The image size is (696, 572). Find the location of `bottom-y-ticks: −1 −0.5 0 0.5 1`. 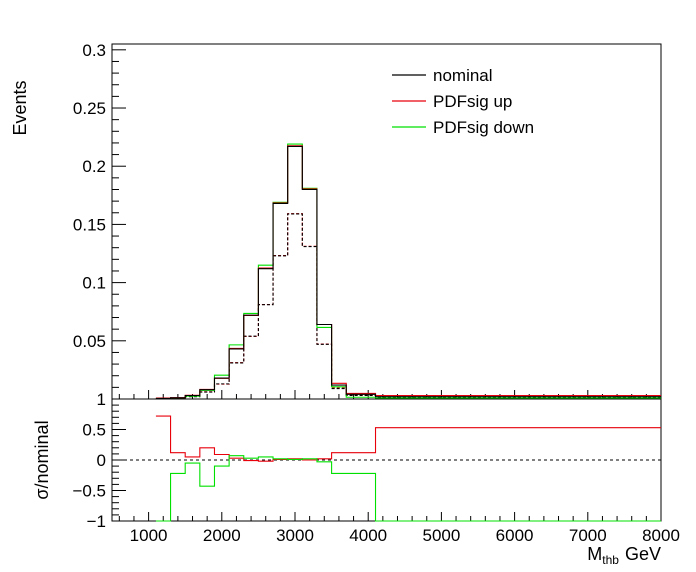

bottom-y-ticks: −1 −0.5 0 0.5 1 is located at coordinates (99, 460).